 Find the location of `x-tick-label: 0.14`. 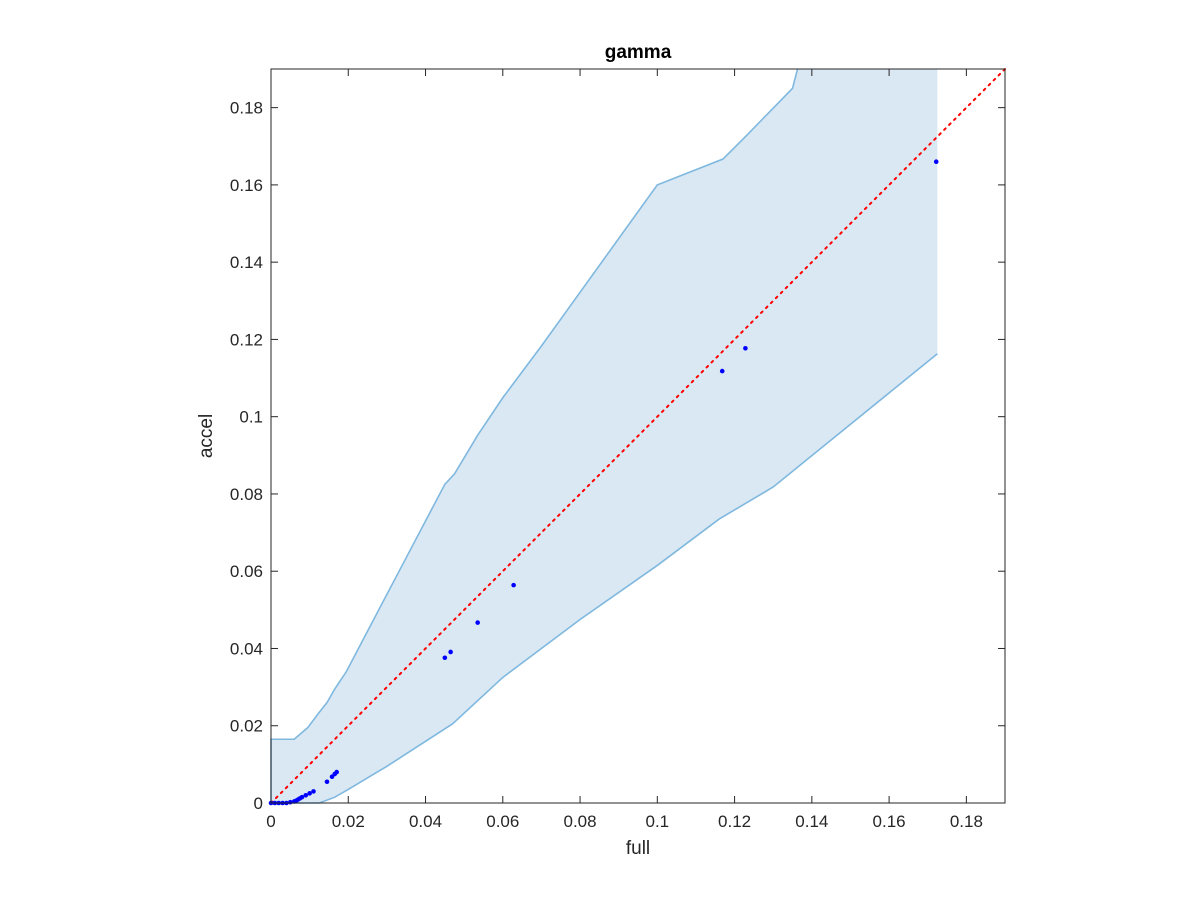

x-tick-label: 0.14 is located at coordinates (811, 821).